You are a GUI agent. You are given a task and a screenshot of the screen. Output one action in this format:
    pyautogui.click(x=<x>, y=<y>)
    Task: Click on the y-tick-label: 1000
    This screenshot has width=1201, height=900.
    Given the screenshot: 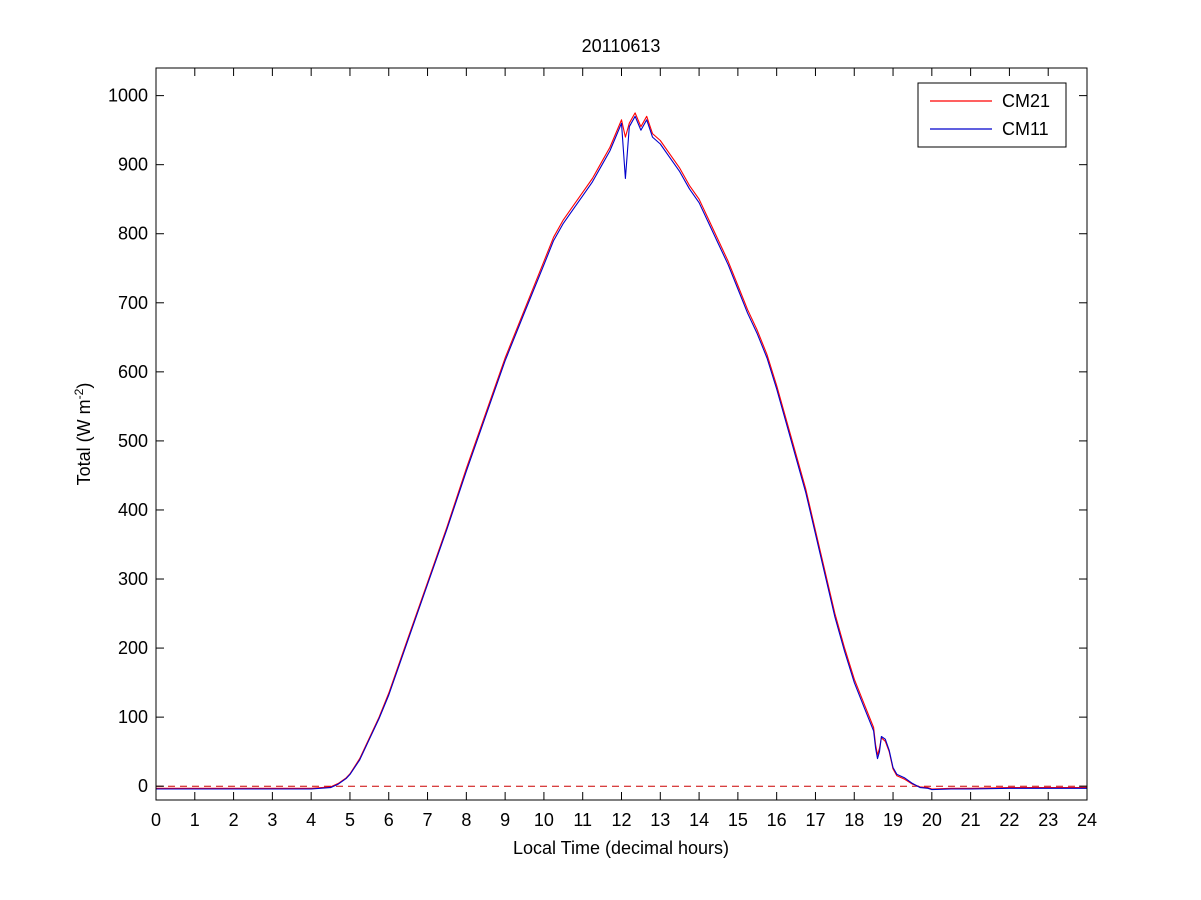 What is the action you would take?
    pyautogui.click(x=128, y=96)
    